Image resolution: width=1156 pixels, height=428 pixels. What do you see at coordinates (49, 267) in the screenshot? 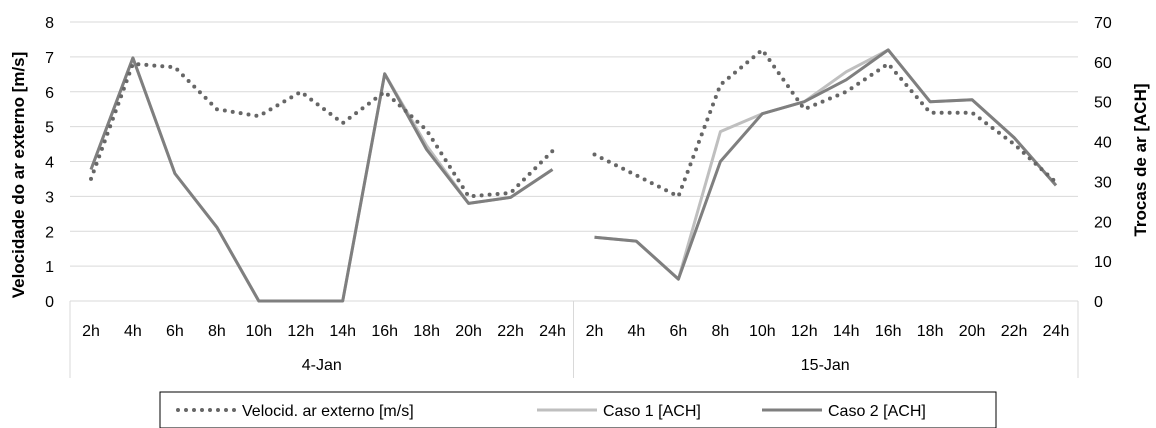
I see `y-left-tick-label: 1` at bounding box center [49, 267].